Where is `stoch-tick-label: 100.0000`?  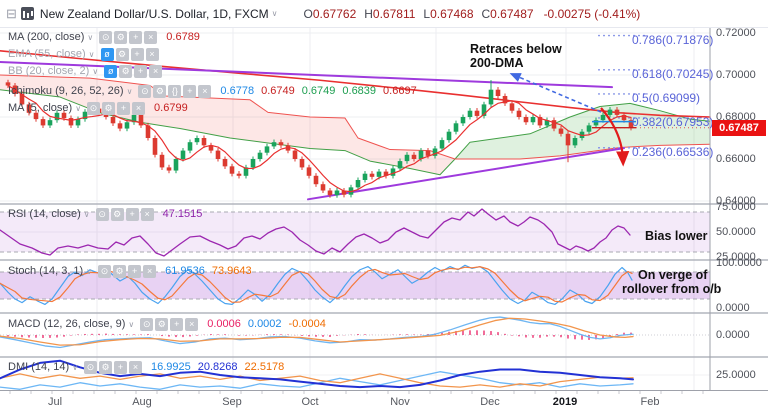
stoch-tick-label: 100.0000 is located at coordinates (739, 263).